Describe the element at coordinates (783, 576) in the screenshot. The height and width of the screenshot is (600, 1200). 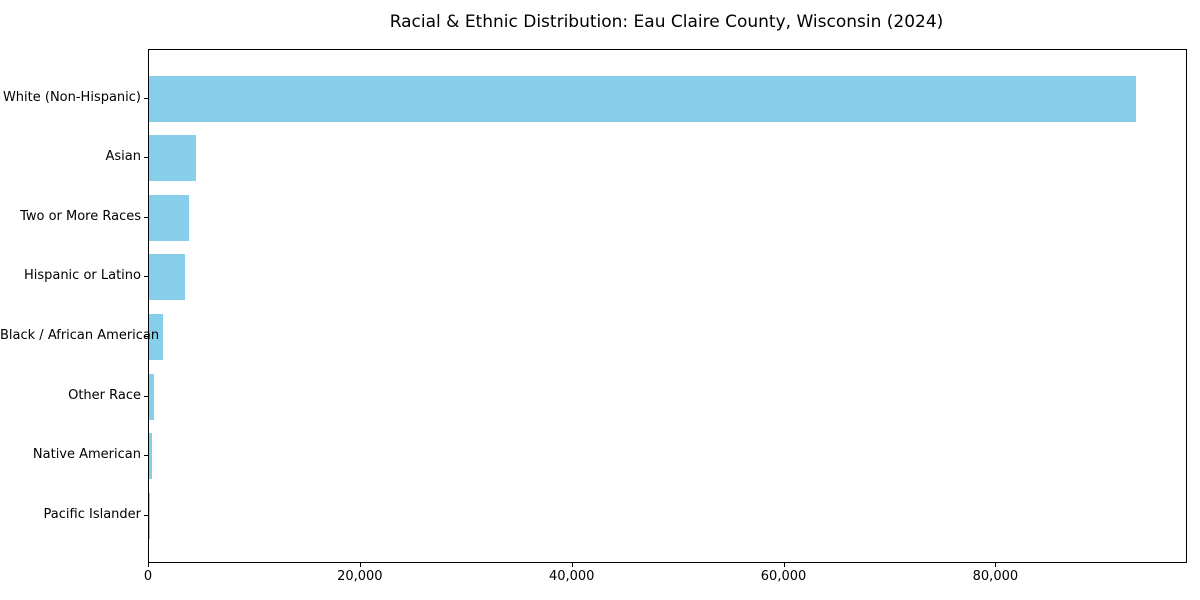
I see `x-tick-label-60-000: 60,000` at that location.